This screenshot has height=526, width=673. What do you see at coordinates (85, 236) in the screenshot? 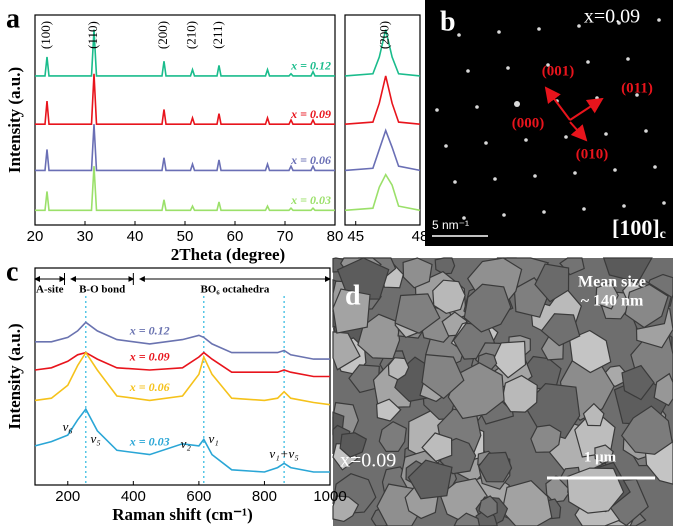
I see `x-tick-label: 30` at bounding box center [85, 236].